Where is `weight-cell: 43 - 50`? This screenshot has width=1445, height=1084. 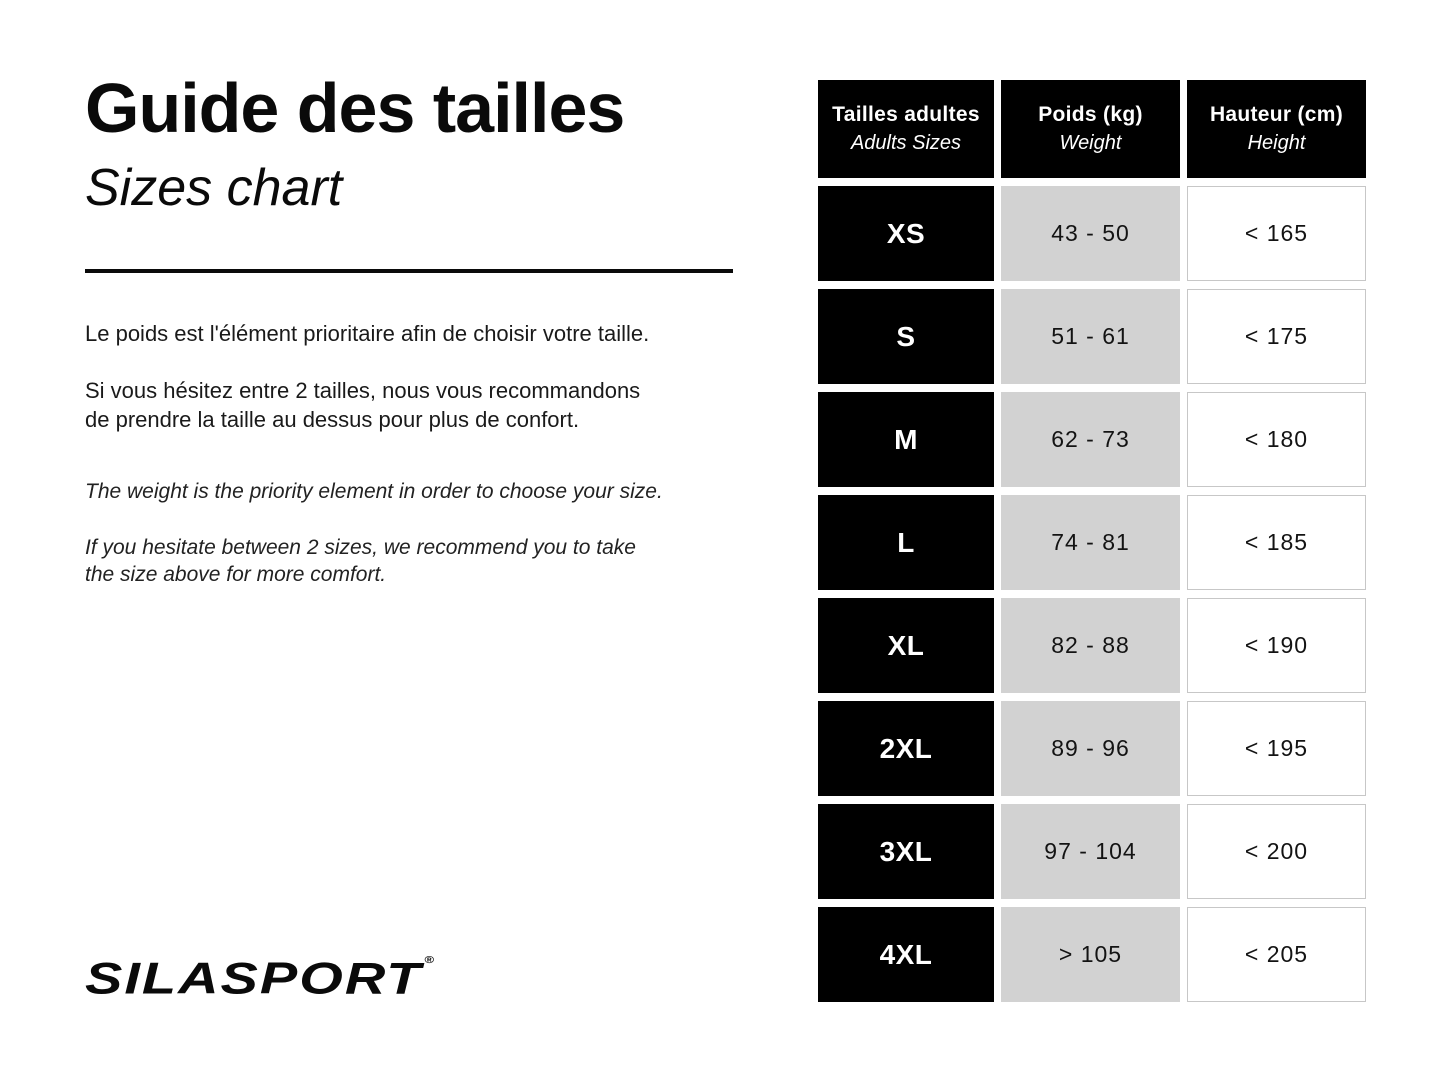
weight-cell: 43 - 50 is located at coordinates (1090, 233).